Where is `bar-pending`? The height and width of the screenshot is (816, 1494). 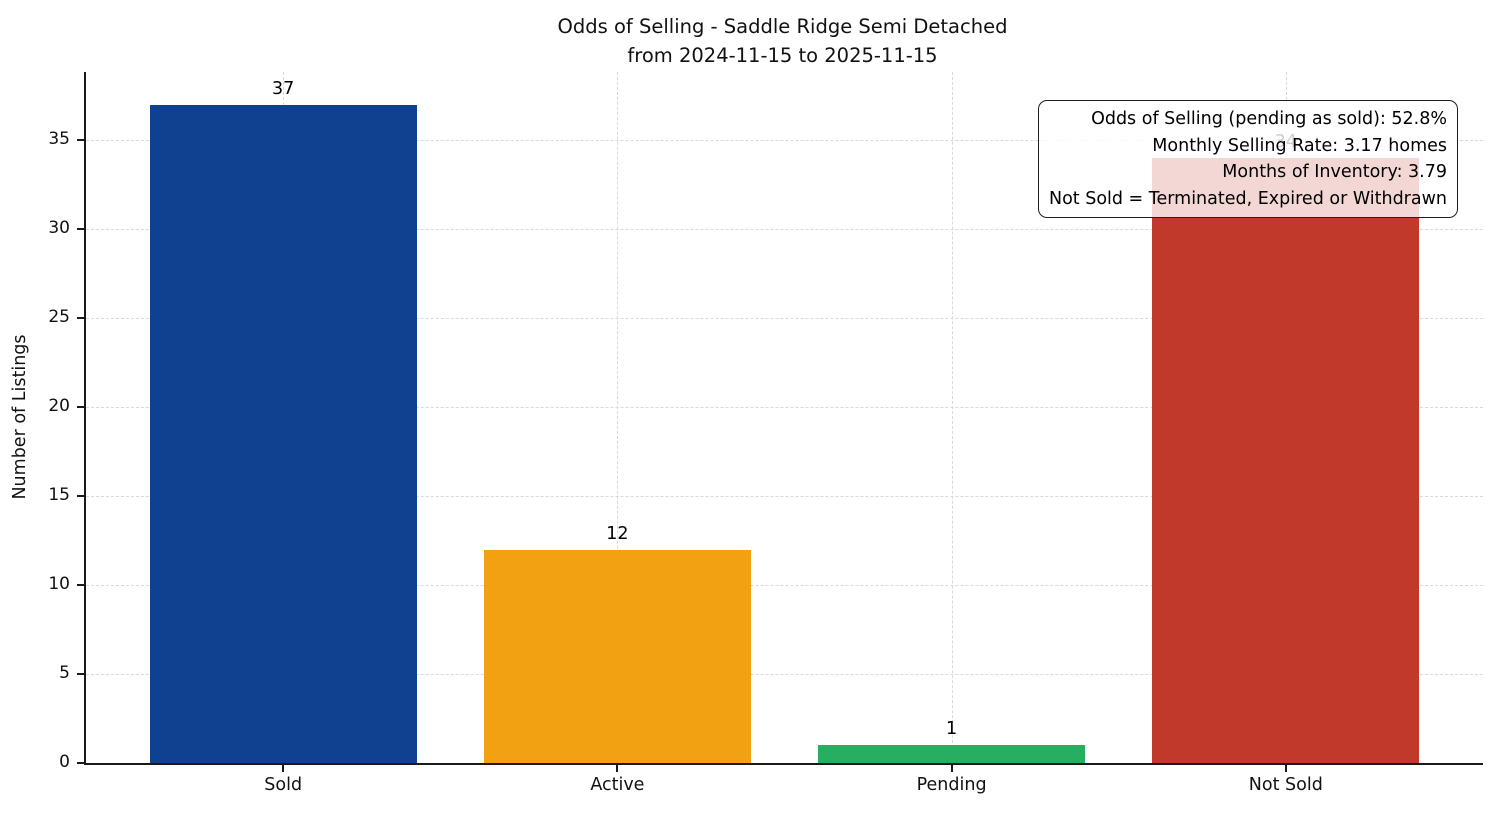 bar-pending is located at coordinates (951, 754).